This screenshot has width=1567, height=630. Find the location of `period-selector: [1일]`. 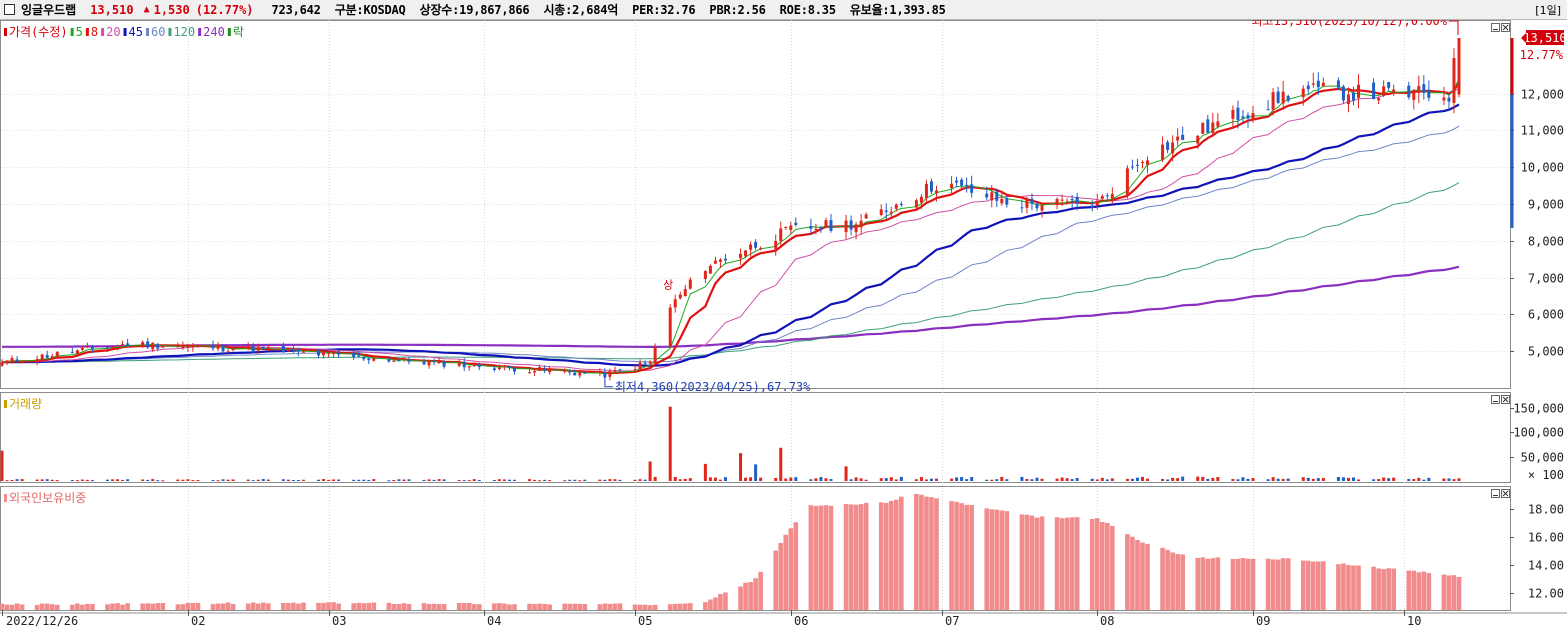

period-selector: [1일] is located at coordinates (1548, 10).